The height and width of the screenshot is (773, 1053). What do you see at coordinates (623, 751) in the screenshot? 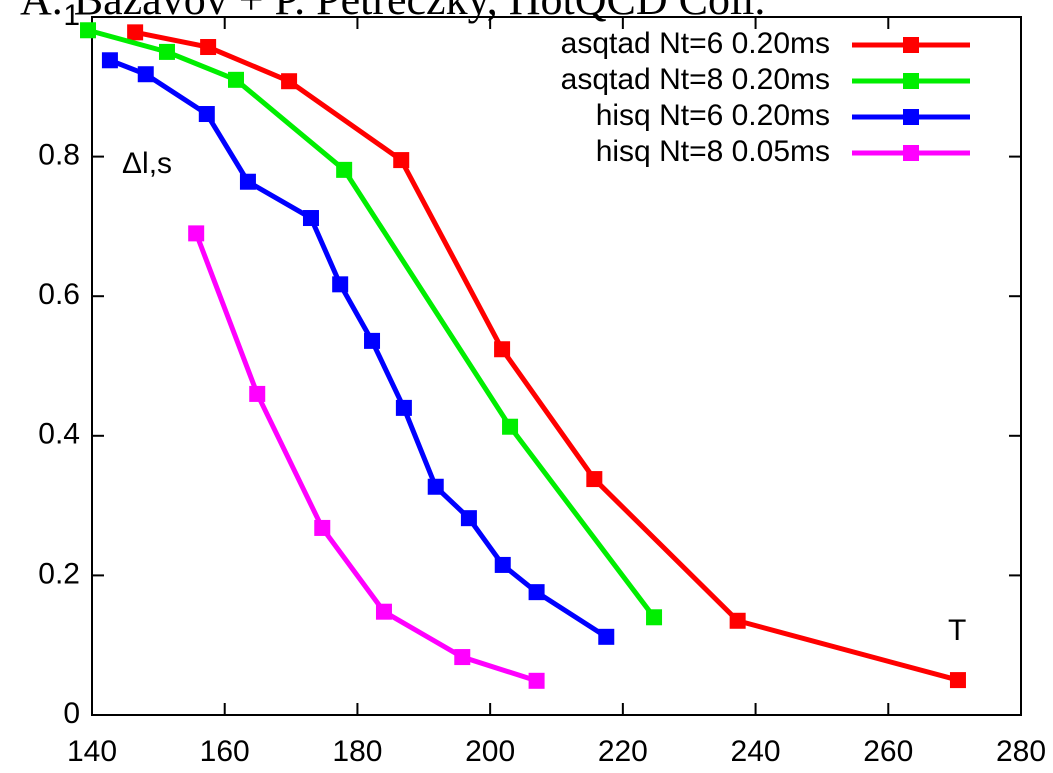
I see `x-tick-label: 220` at bounding box center [623, 751].